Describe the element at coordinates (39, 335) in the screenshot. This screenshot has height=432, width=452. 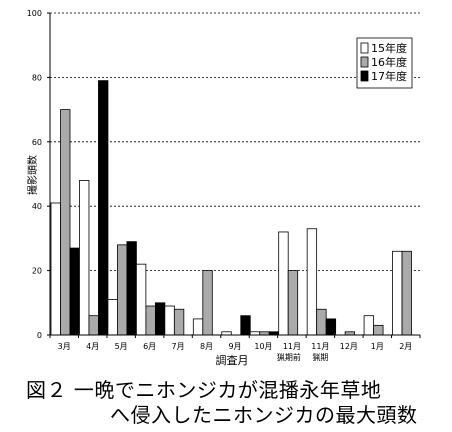
I see `y-tick-label: 0` at that location.